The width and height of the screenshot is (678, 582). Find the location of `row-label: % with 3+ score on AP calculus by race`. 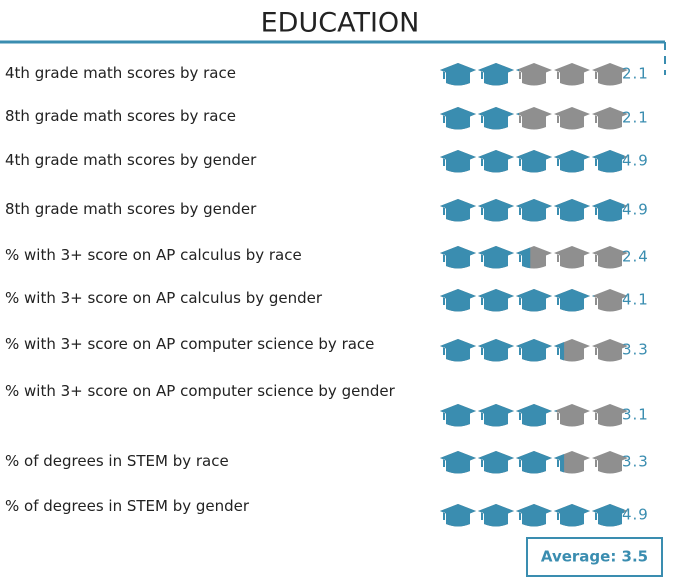

row-label: % with 3+ score on AP calculus by race is located at coordinates (153, 255).